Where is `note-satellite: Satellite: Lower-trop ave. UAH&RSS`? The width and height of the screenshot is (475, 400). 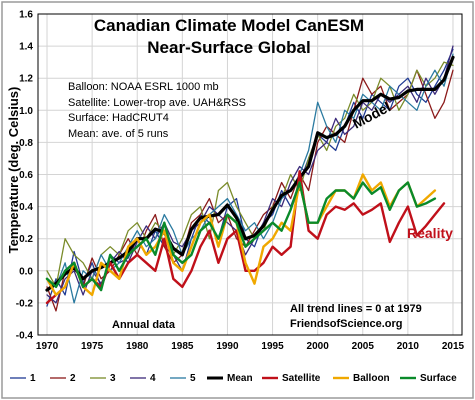 note-satellite: Satellite: Lower-trop ave. UAH&RSS is located at coordinates (157, 103).